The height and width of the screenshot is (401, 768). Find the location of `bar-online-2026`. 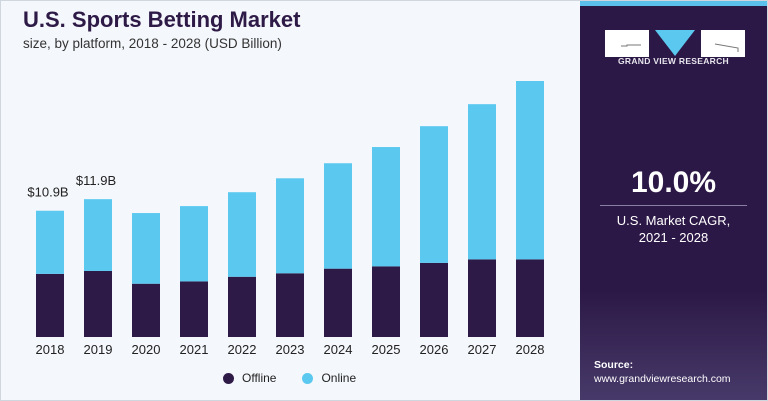

bar-online-2026 is located at coordinates (434, 194).